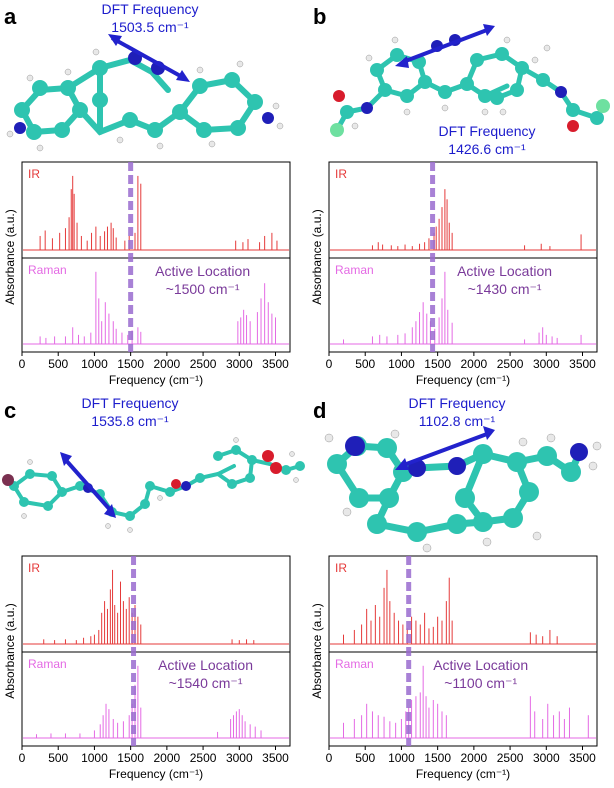 The height and width of the screenshot is (788, 614). I want to click on panel-label: c, so click(10, 410).